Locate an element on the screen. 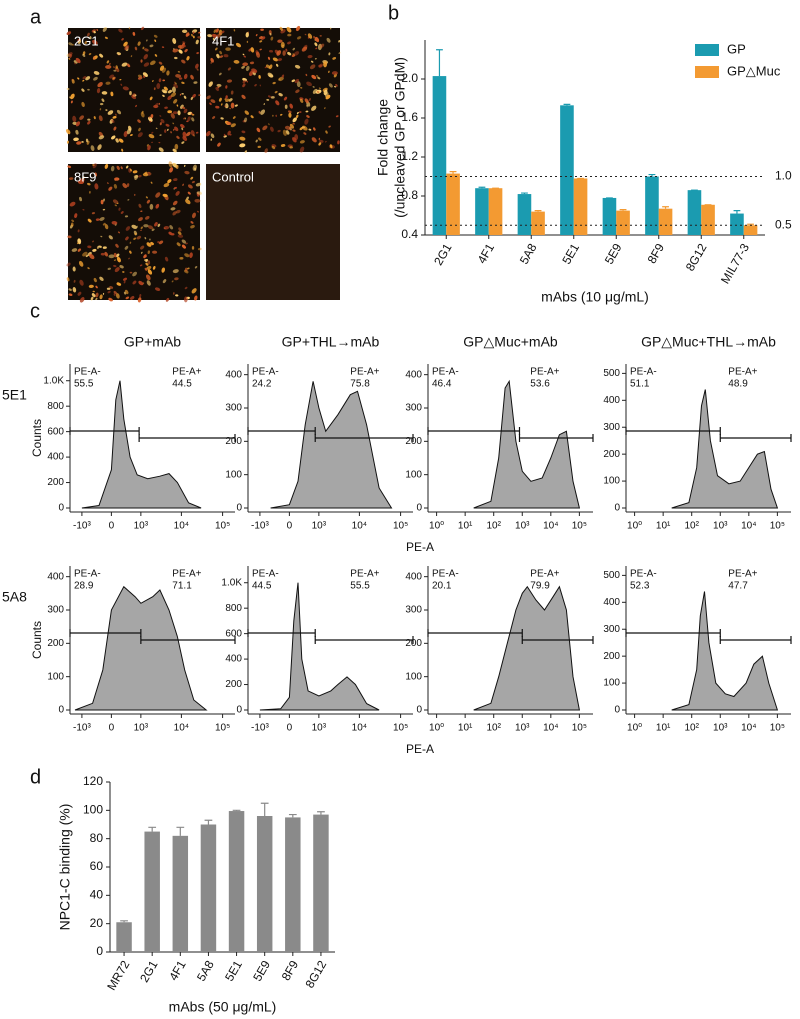  x-tick-label: 10⁰ is located at coordinates (634, 526).